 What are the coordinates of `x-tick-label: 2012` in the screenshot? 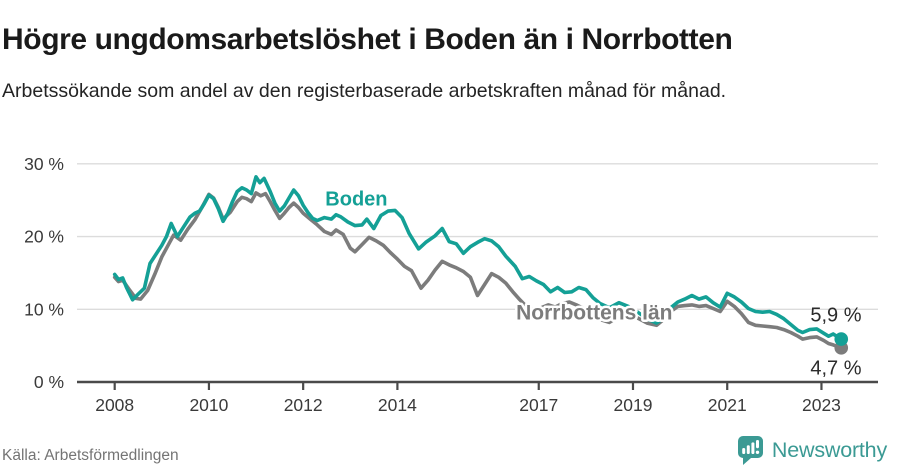 It's located at (303, 405).